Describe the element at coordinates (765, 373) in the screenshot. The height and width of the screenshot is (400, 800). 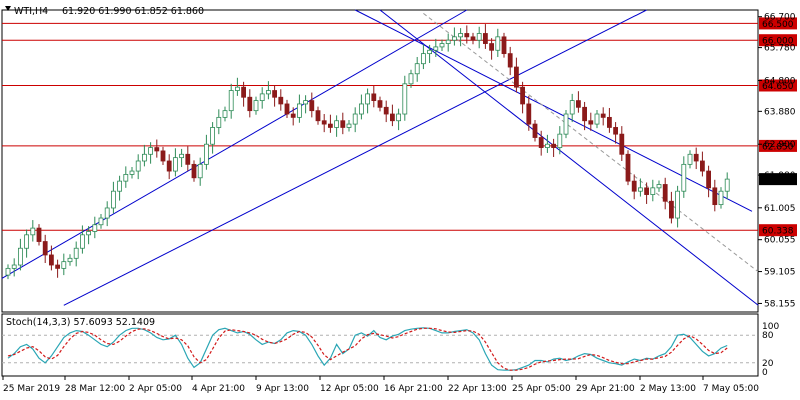
I see `stoch-level-label: 0` at that location.